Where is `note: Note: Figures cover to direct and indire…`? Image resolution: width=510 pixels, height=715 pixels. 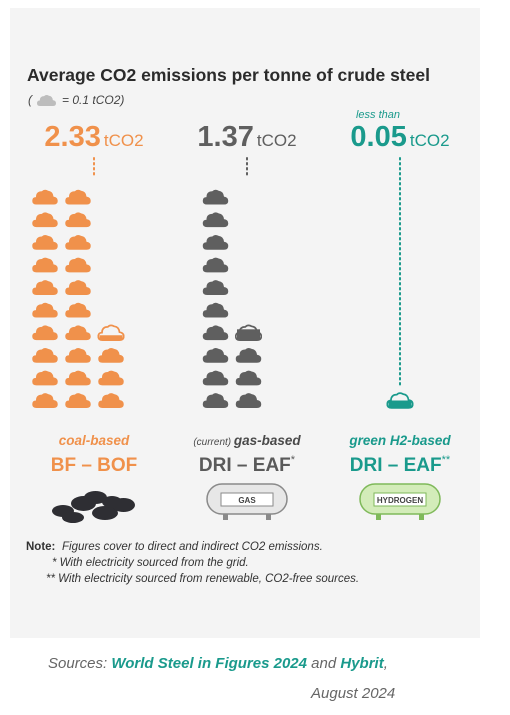 note: Note: Figures cover to direct and indire… is located at coordinates (192, 563).